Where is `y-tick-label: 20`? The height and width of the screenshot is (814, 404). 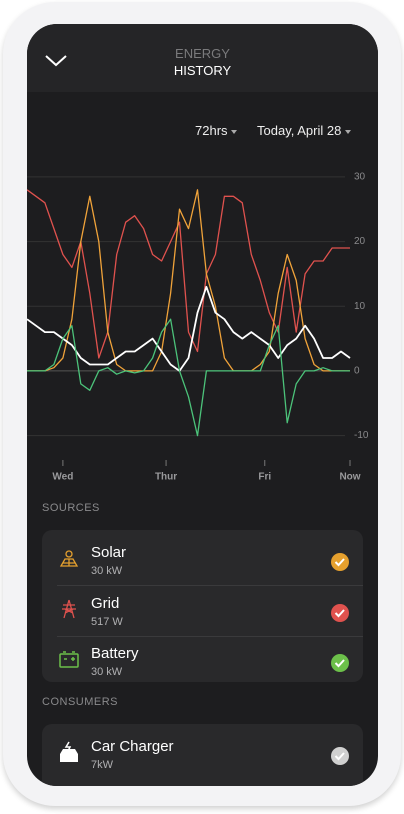
y-tick-label: 20 is located at coordinates (360, 241).